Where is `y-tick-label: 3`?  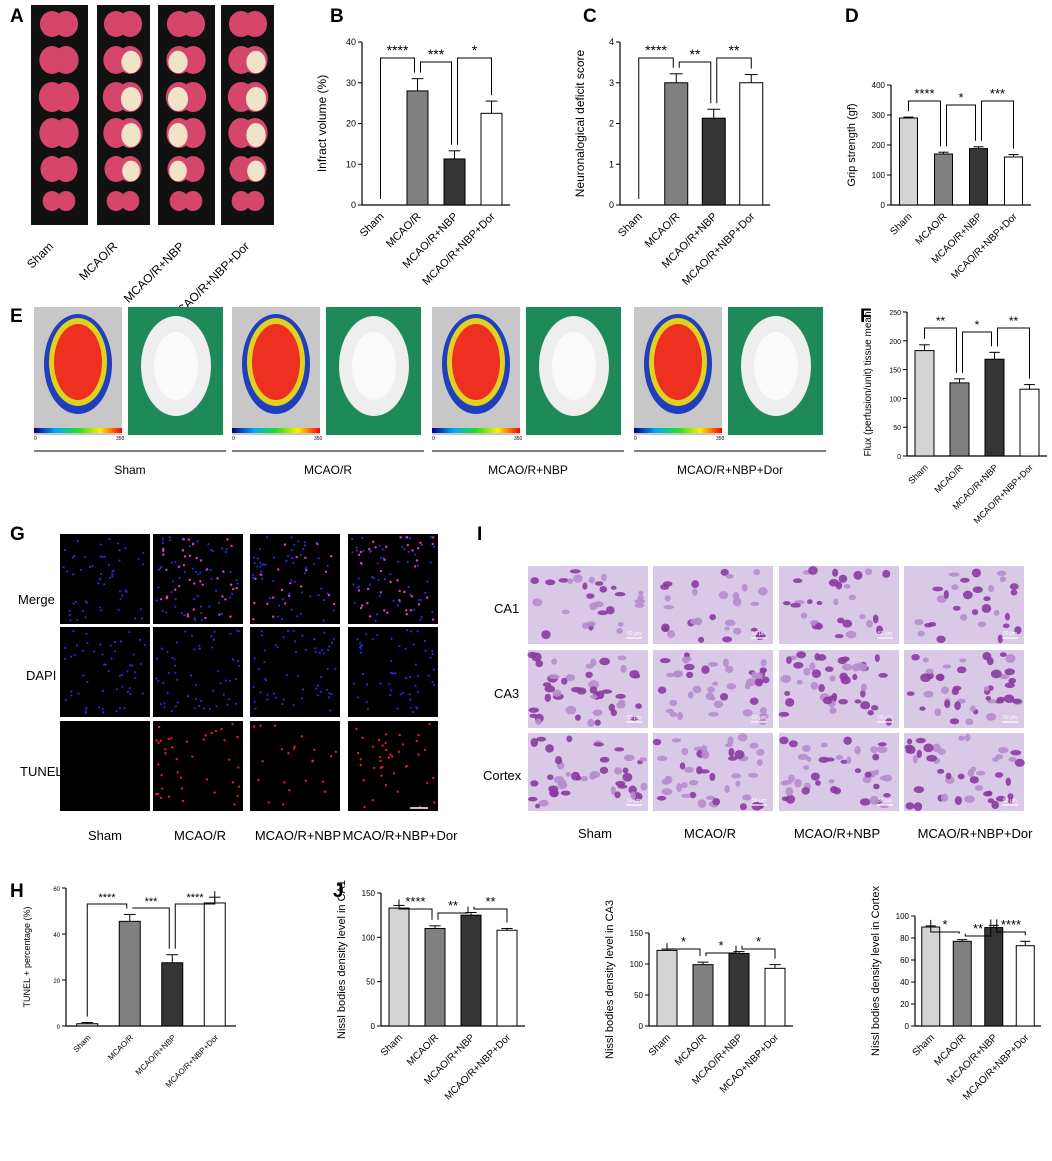 y-tick-label: 3 is located at coordinates (611, 83).